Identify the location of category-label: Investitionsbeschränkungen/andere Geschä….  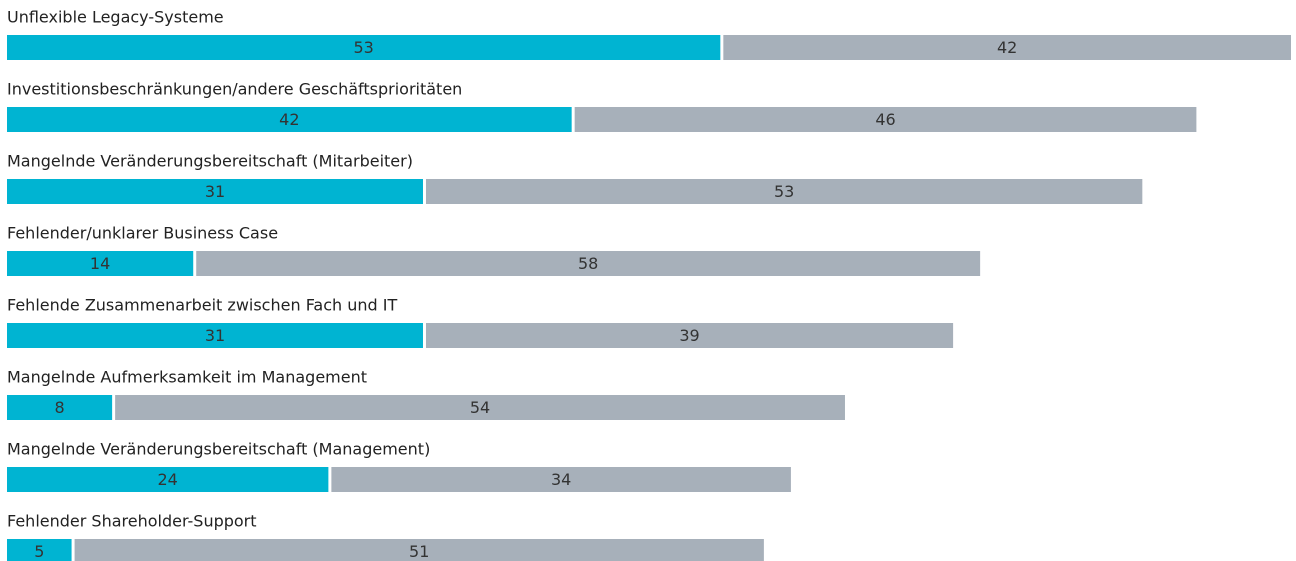
(234, 89).